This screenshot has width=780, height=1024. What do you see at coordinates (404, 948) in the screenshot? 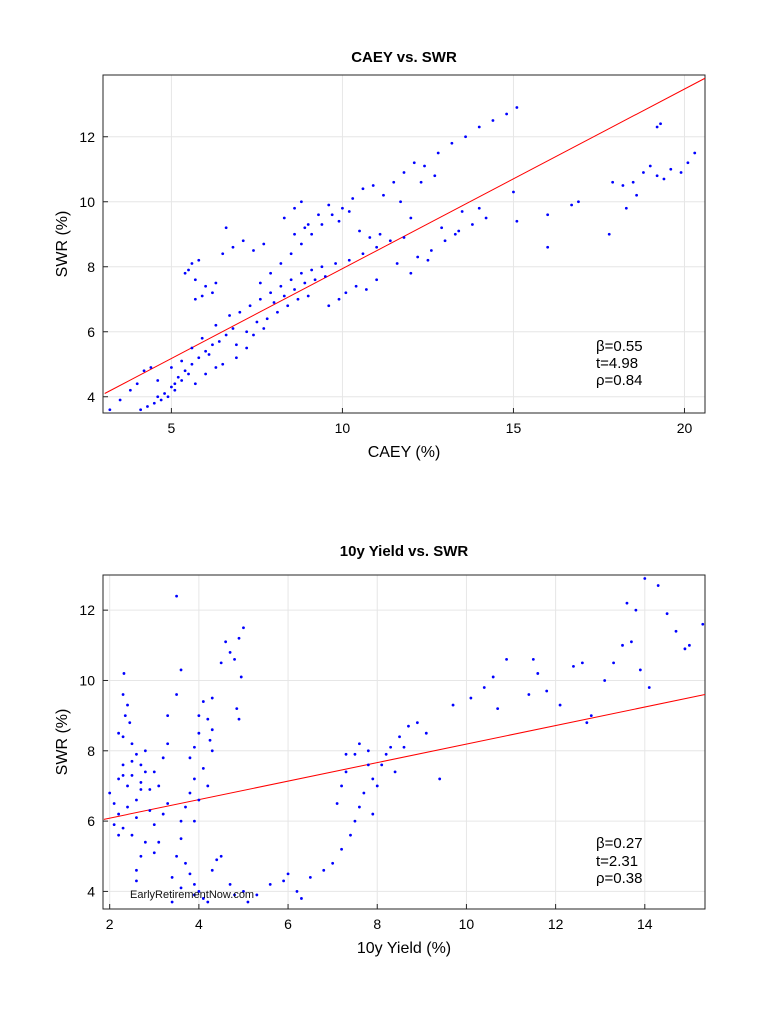
I see `x-axis-label: 10y Yield (%)` at bounding box center [404, 948].